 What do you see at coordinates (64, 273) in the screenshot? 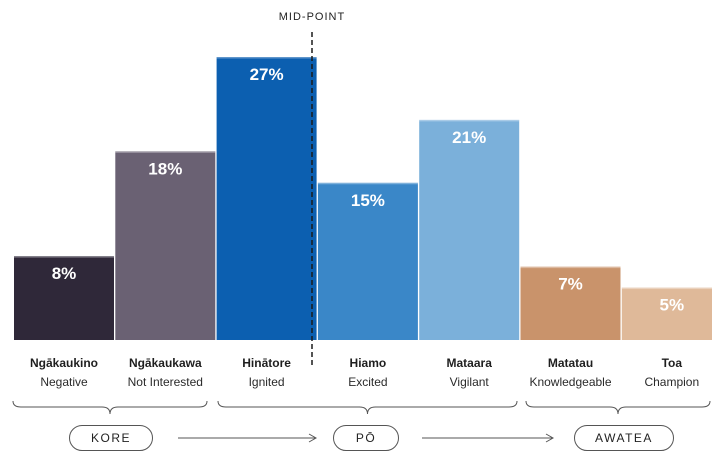
I see `bar-value-label: 8%` at bounding box center [64, 273].